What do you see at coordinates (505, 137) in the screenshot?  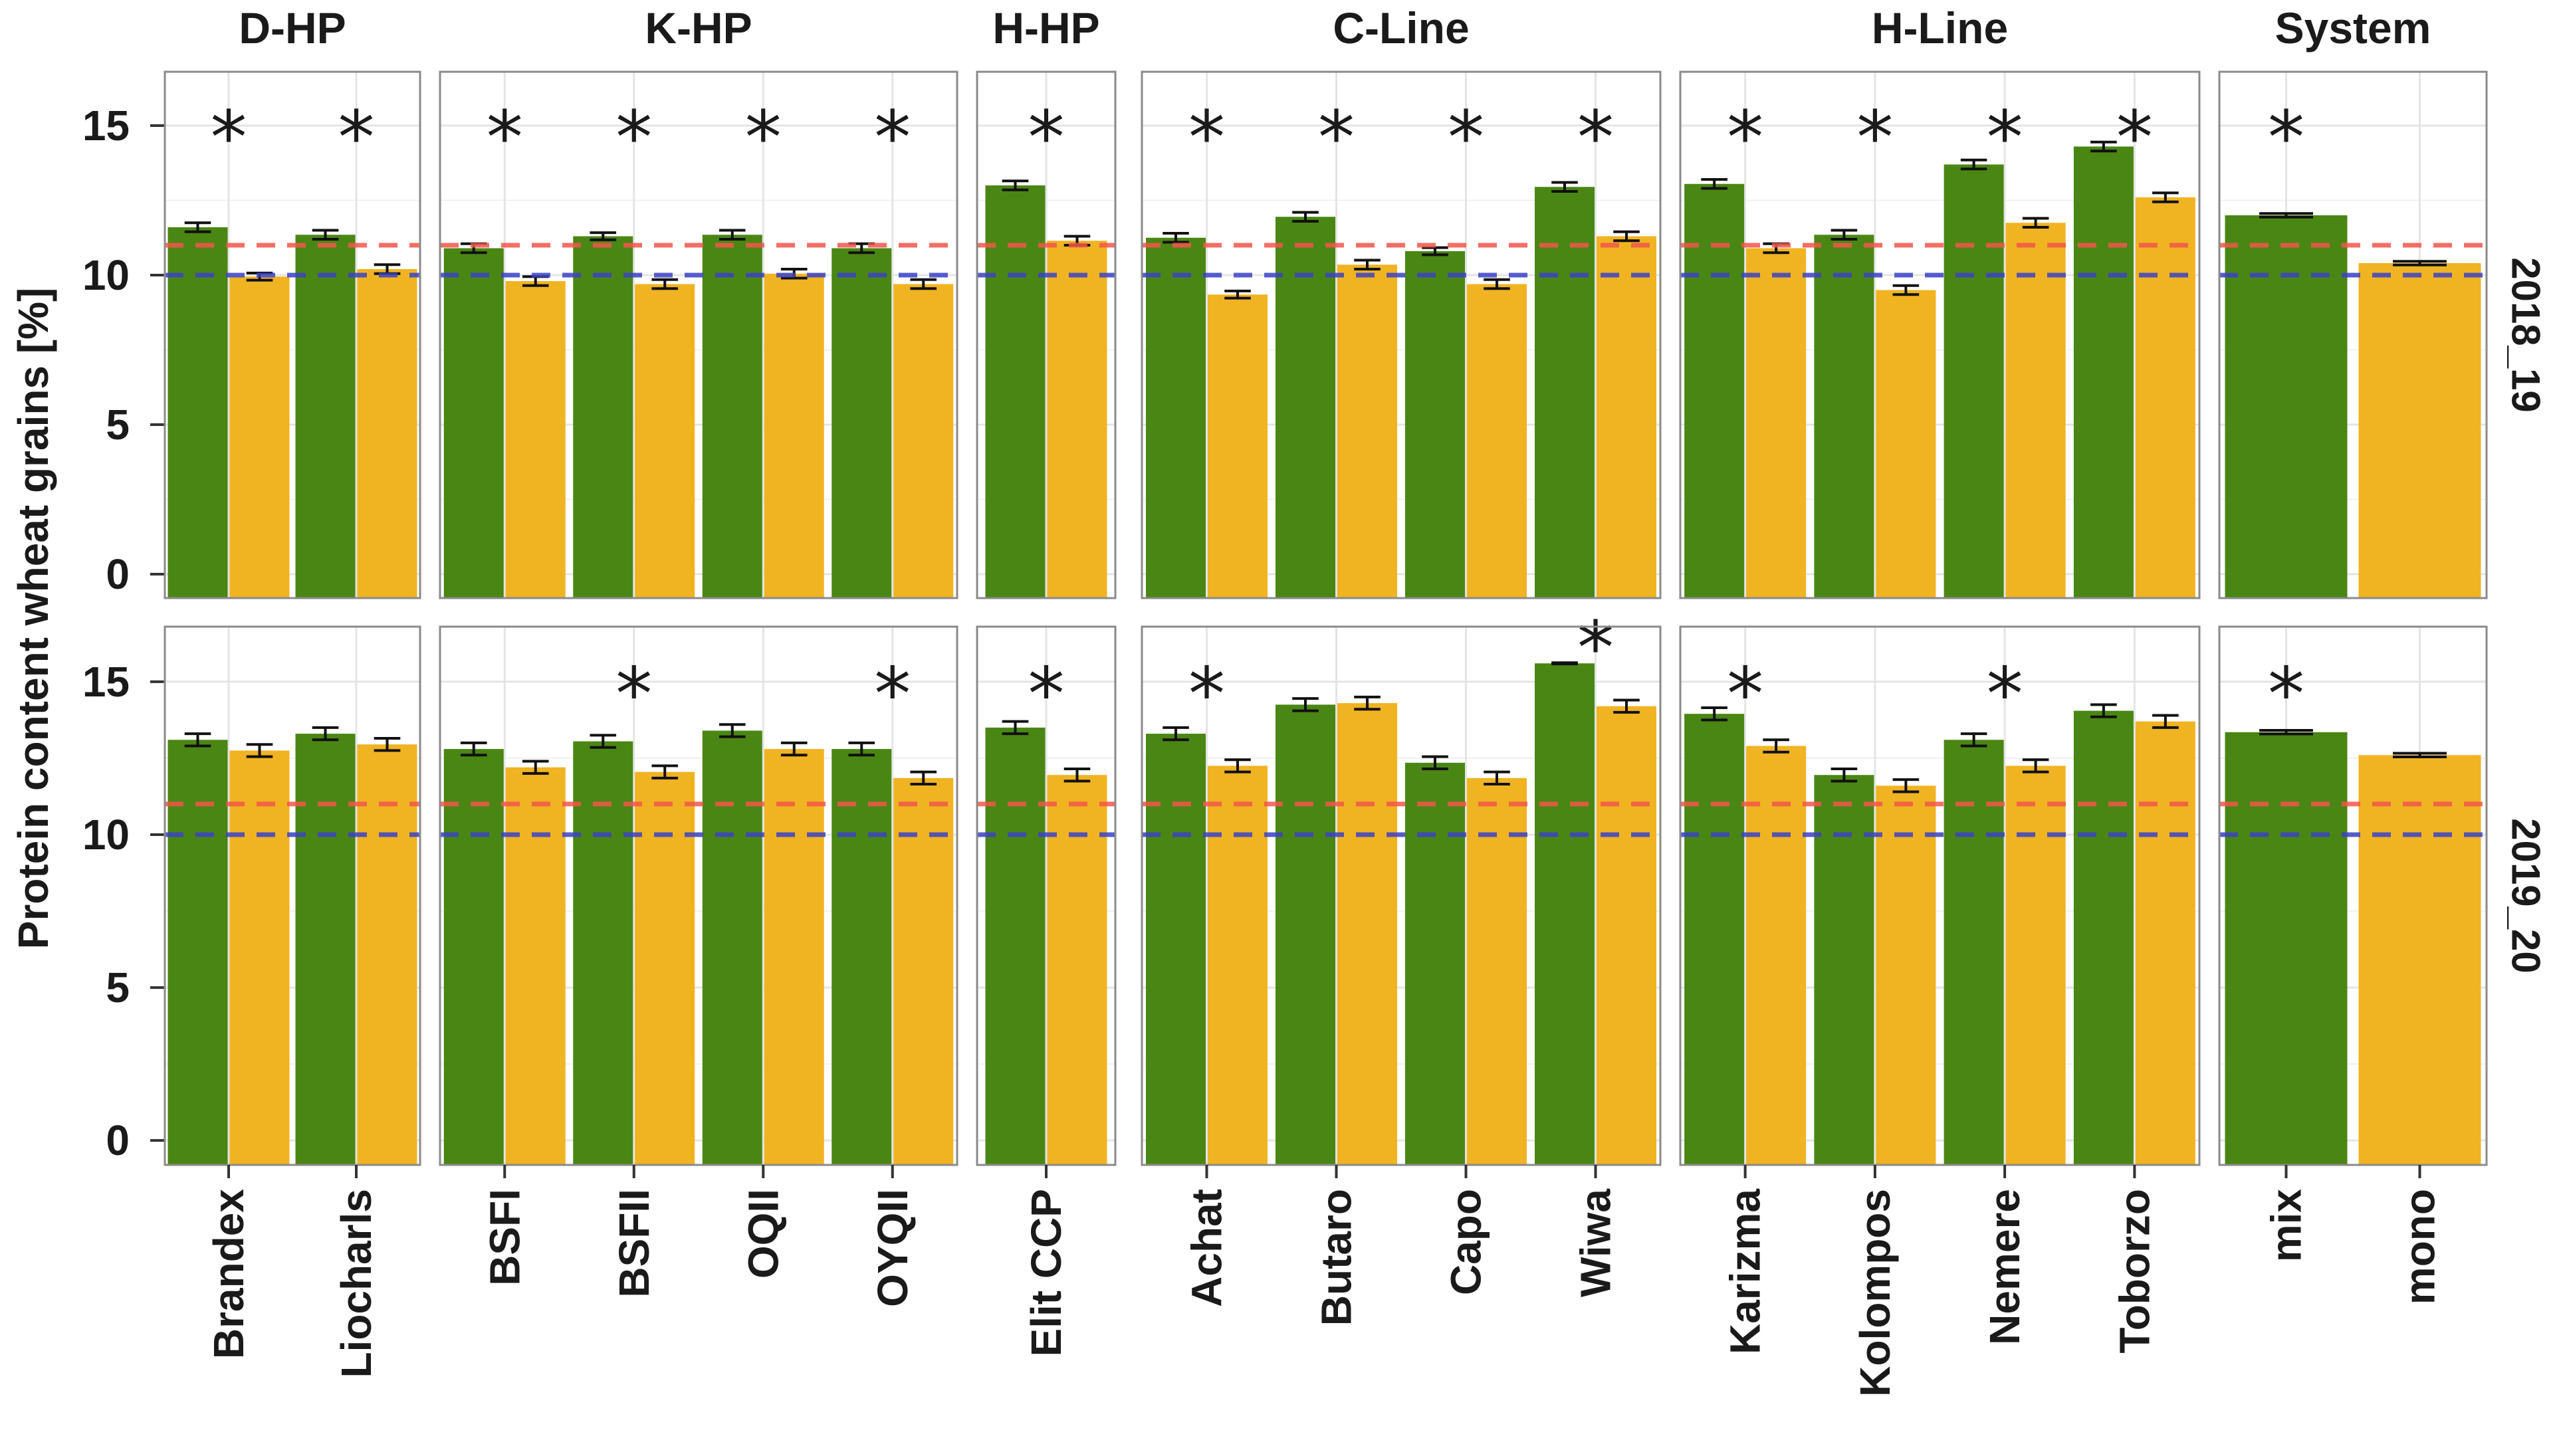 I see `significance-star-bsfi-2018-19: *` at bounding box center [505, 137].